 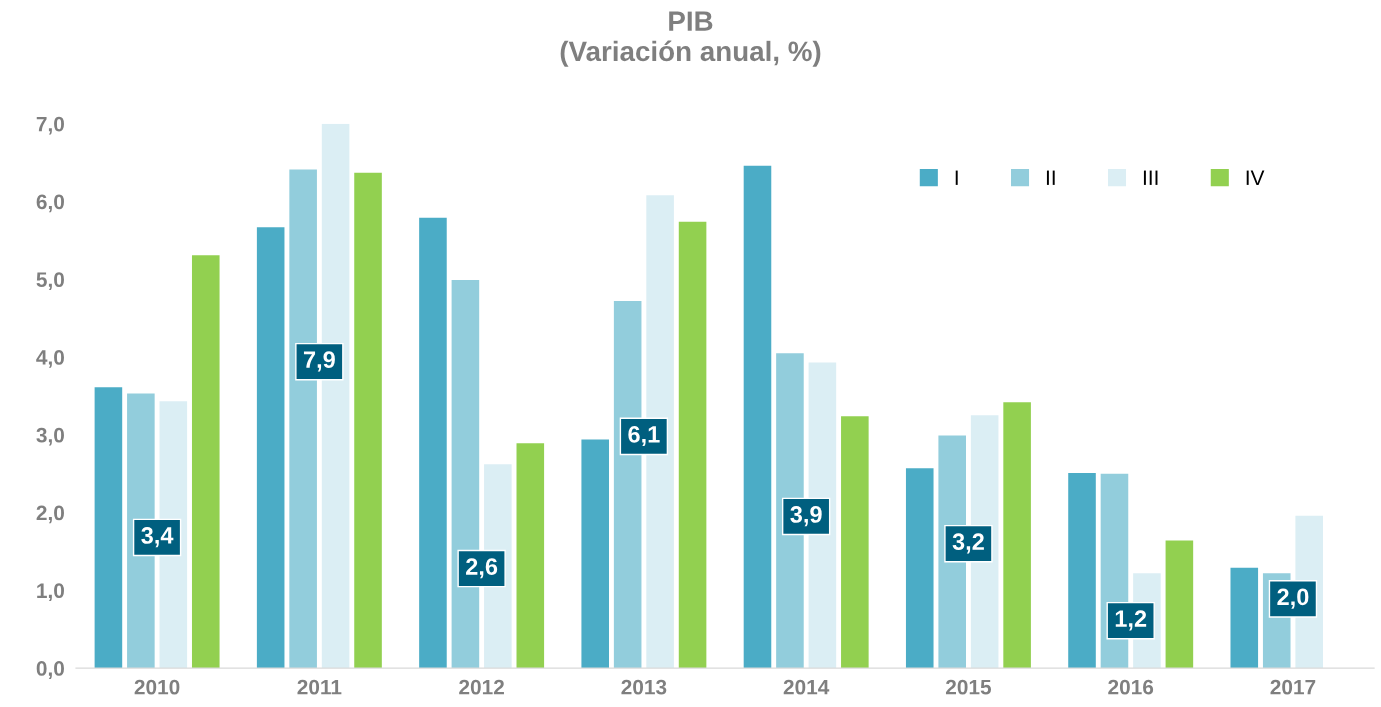 I want to click on legend-label: IV, so click(x=1255, y=177).